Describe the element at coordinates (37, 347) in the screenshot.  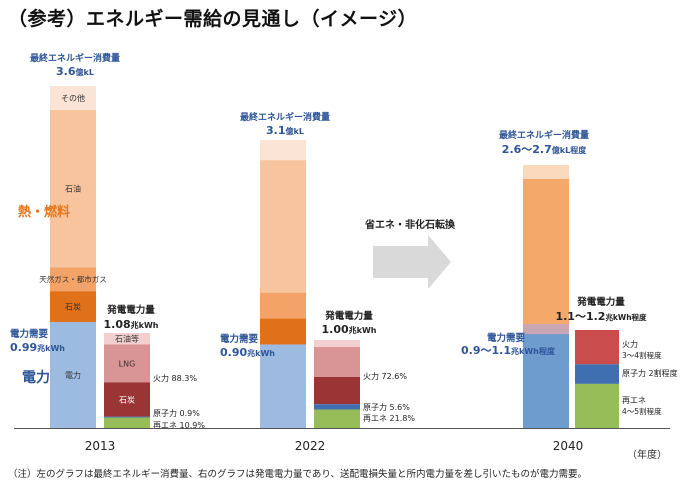
I see `fec-2013-power-demand: 0.99兆kWh` at that location.